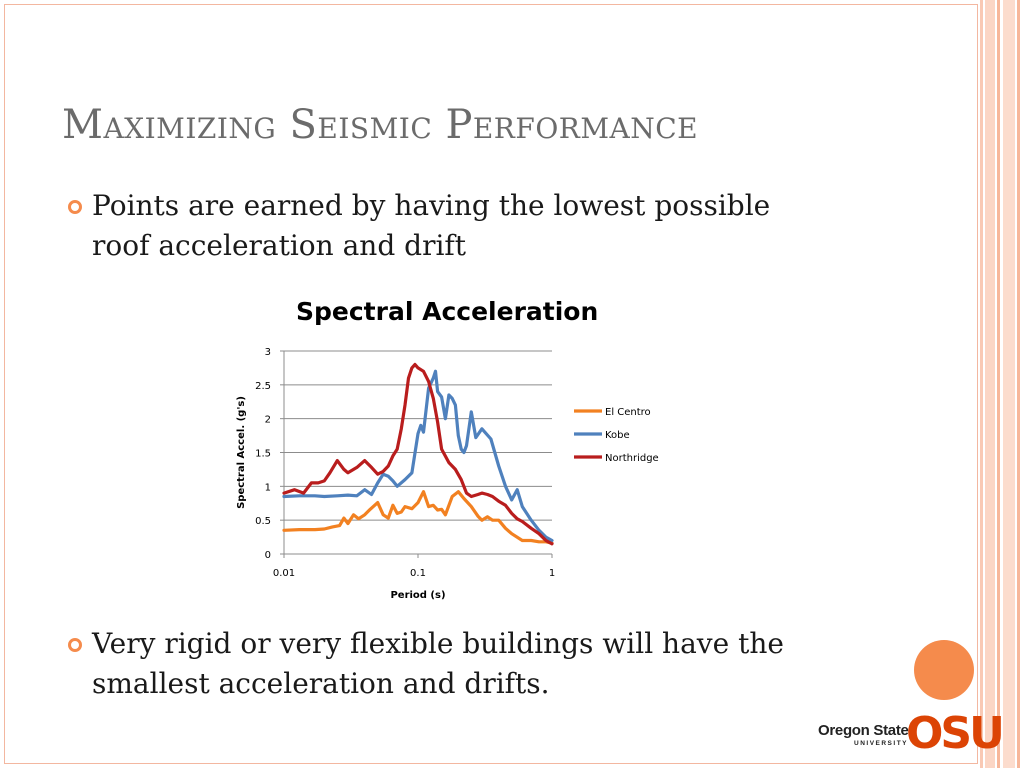  I want to click on y-tick-label: 2, so click(268, 420).